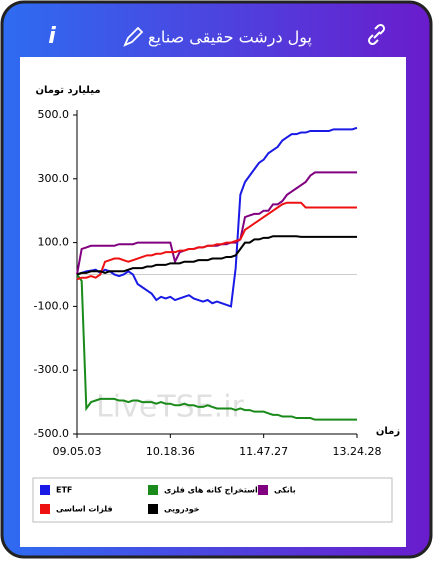 Image resolution: width=433 pixels, height=563 pixels. Describe the element at coordinates (77, 451) in the screenshot. I see `x-tick-label: 09.05.03` at that location.